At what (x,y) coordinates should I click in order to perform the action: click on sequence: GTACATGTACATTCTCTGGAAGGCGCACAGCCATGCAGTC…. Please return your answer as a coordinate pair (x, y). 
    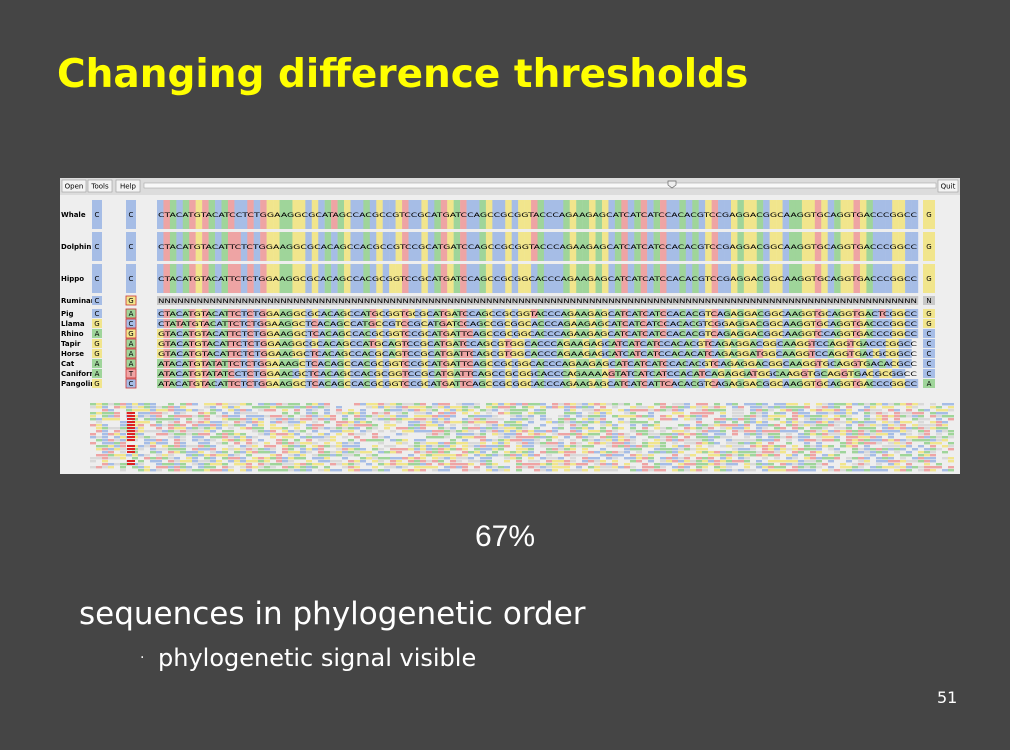
    Looking at the image, I should click on (538, 344).